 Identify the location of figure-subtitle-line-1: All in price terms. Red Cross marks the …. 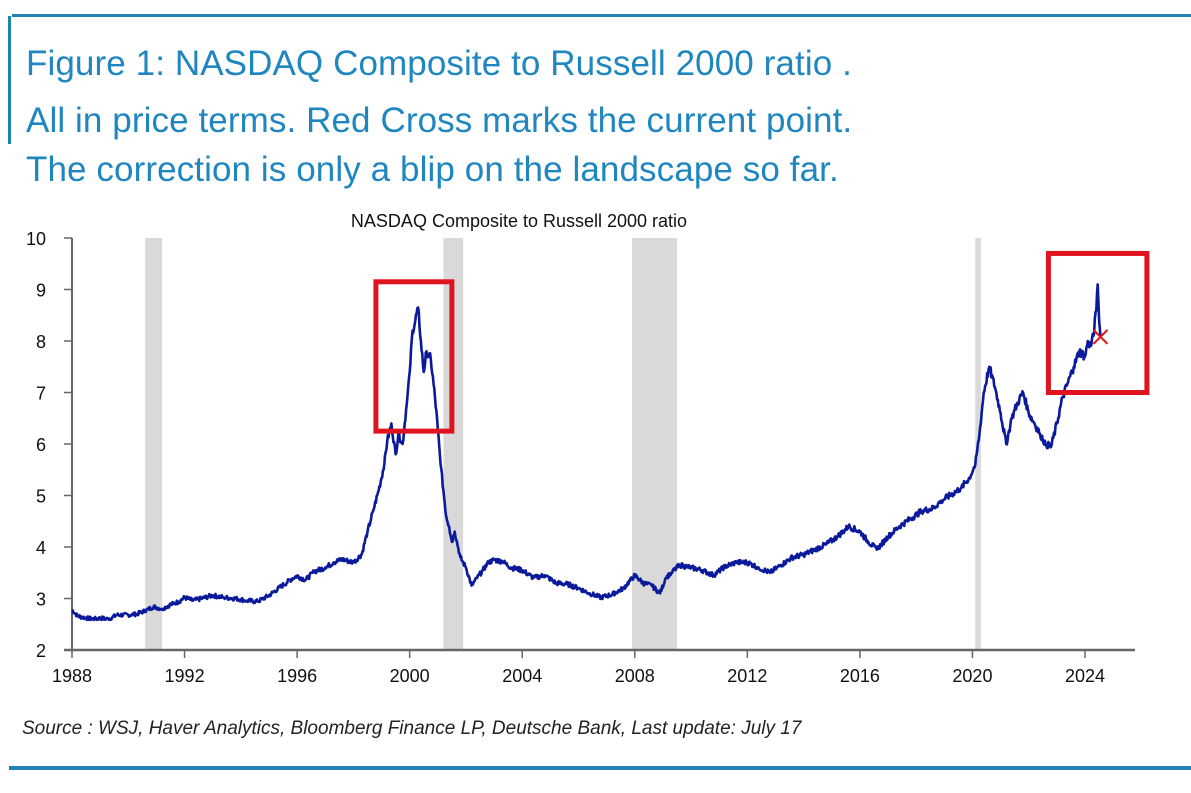
(439, 120).